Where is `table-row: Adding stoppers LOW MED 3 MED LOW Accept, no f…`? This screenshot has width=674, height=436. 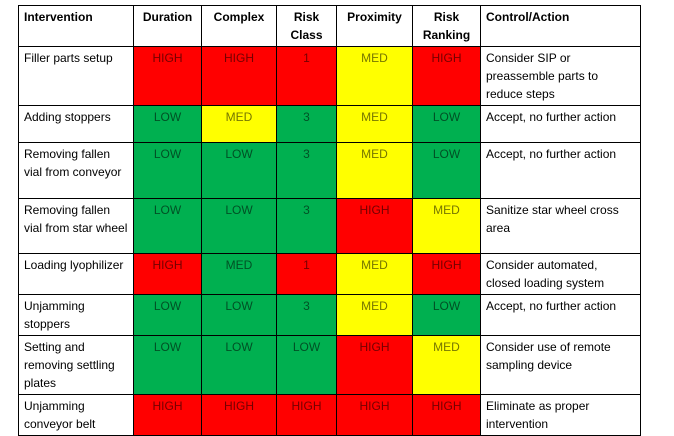
table-row: Adding stoppers LOW MED 3 MED LOW Accept, no f… is located at coordinates (329, 124).